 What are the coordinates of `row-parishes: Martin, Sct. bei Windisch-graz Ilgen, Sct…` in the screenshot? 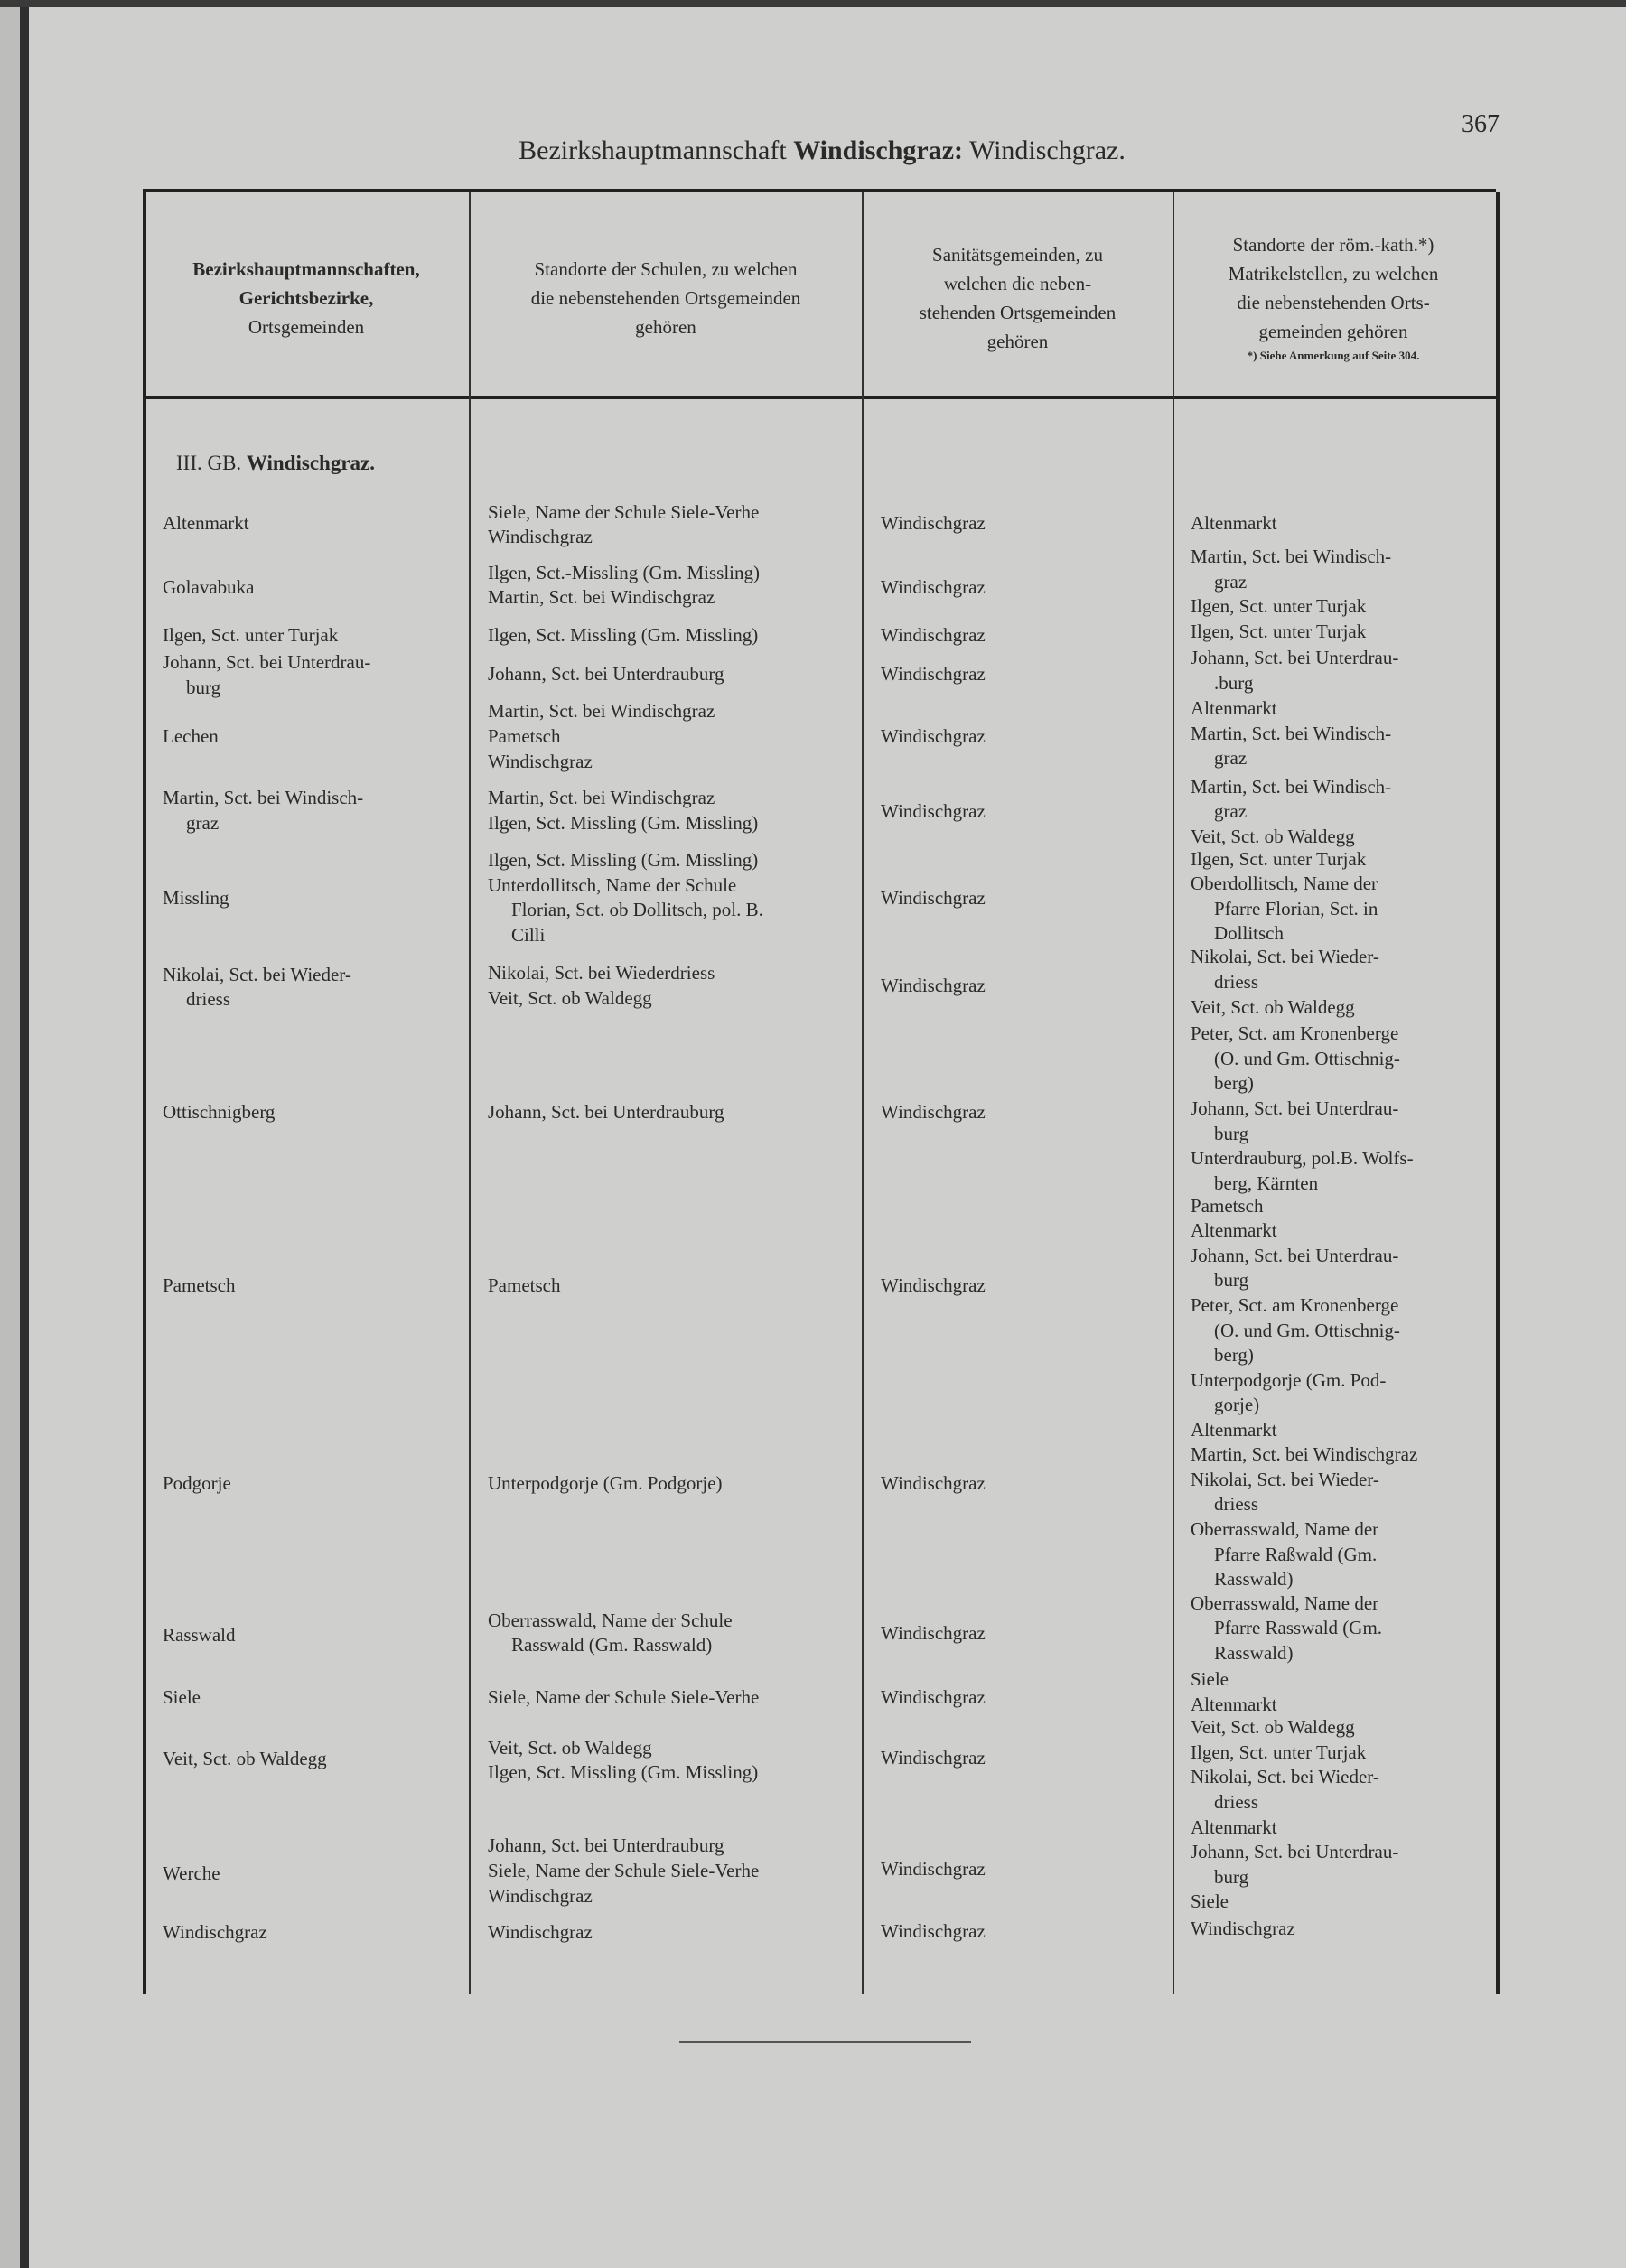 It's located at (1340, 582).